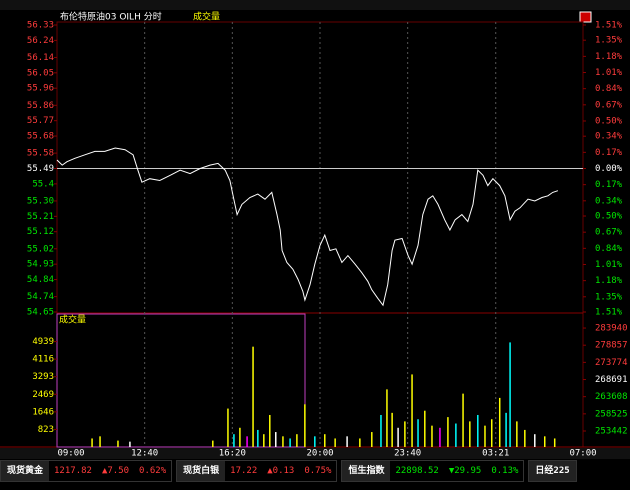 This screenshot has height=490, width=630. What do you see at coordinates (40, 137) in the screenshot?
I see `y-tick-label: 55.68` at bounding box center [40, 137].